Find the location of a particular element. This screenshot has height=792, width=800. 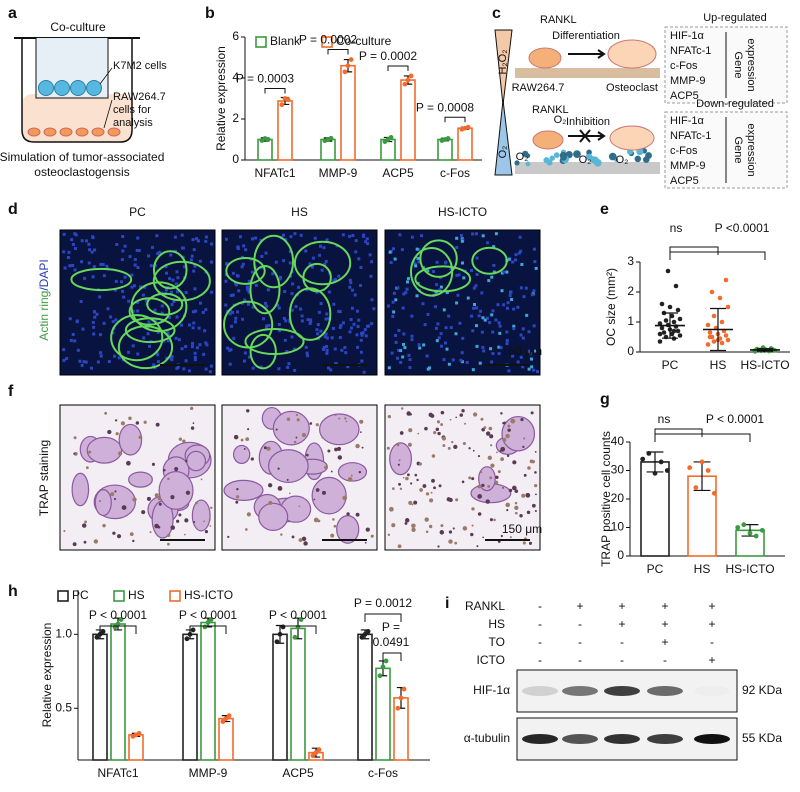

condition-mark: - is located at coordinates (540, 660).